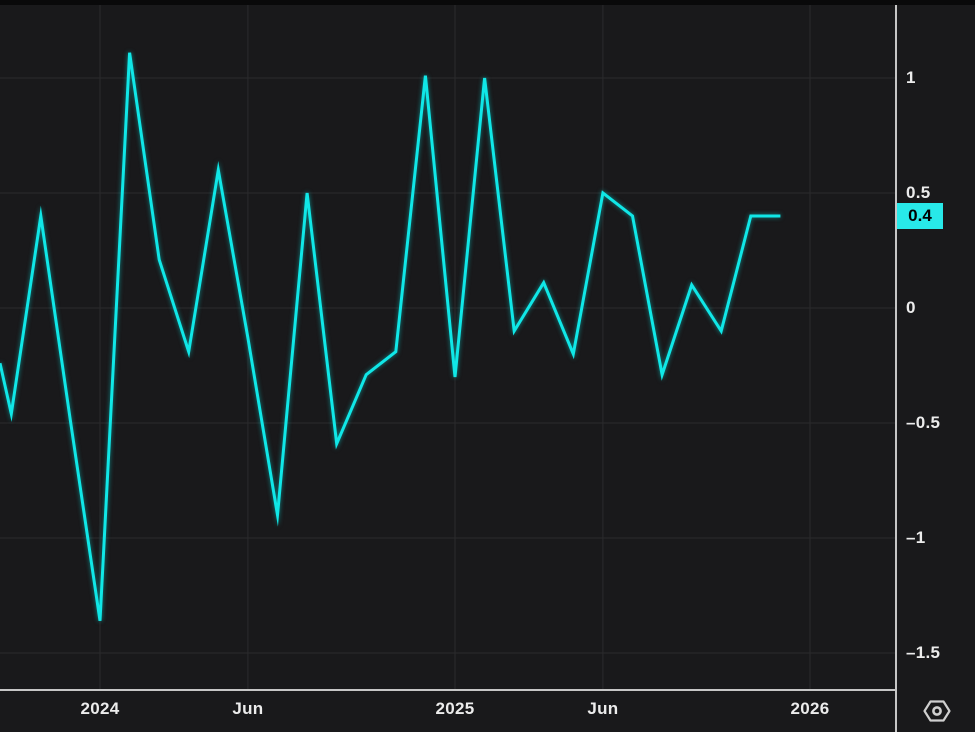 The height and width of the screenshot is (732, 975). Describe the element at coordinates (923, 422) in the screenshot. I see `y-tick-label: –0.5` at that location.